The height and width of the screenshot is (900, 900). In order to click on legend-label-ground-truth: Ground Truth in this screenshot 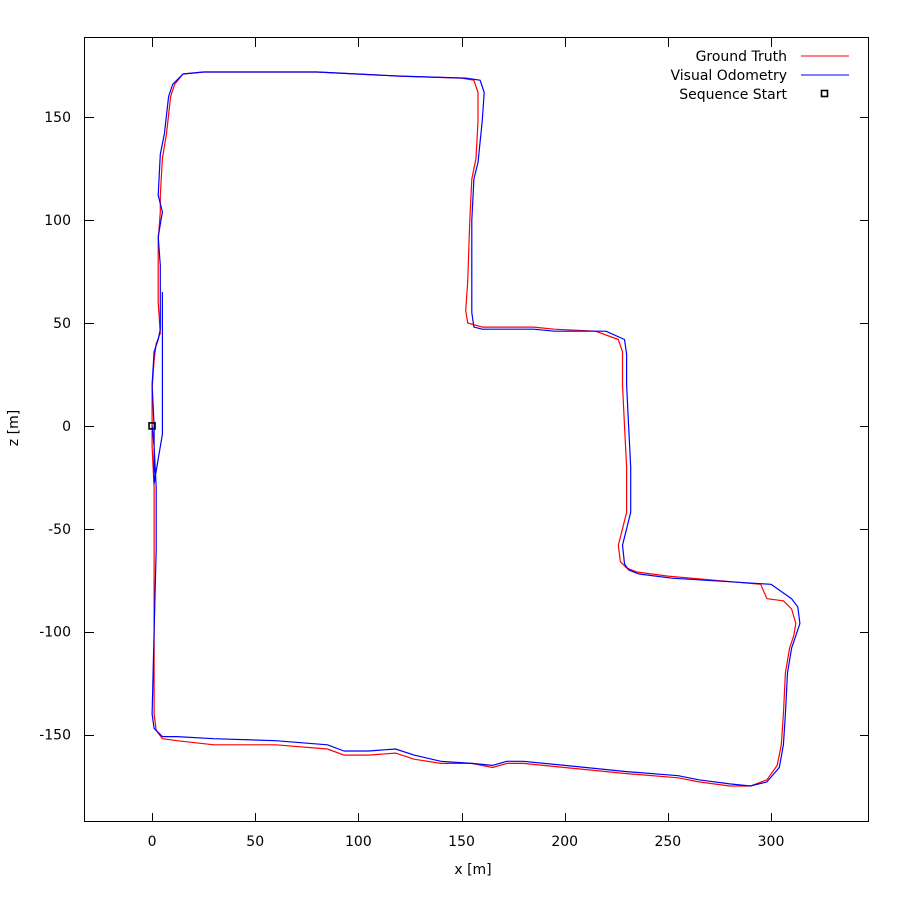, I will do `click(741, 57)`.